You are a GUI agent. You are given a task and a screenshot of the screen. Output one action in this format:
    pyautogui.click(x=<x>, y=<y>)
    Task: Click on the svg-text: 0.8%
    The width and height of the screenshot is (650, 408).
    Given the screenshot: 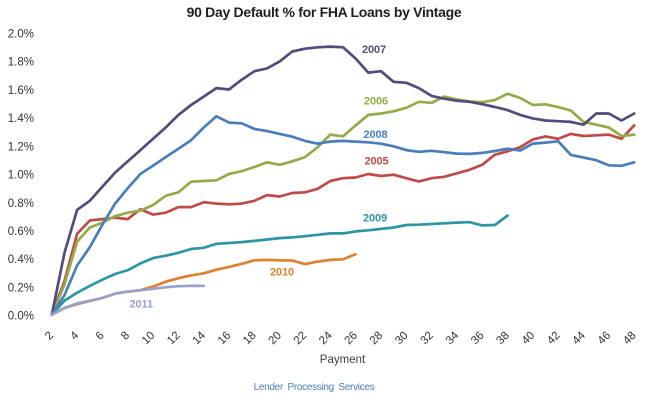 What is the action you would take?
    pyautogui.click(x=21, y=204)
    